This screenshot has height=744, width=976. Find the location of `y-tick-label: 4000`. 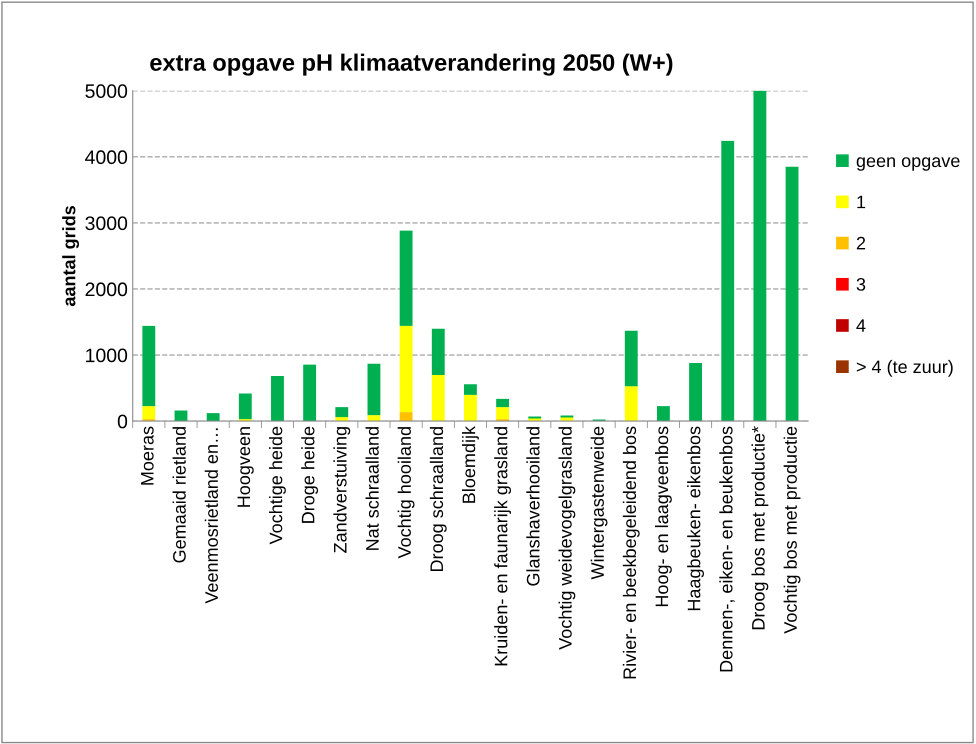

y-tick-label: 4000 is located at coordinates (106, 157).